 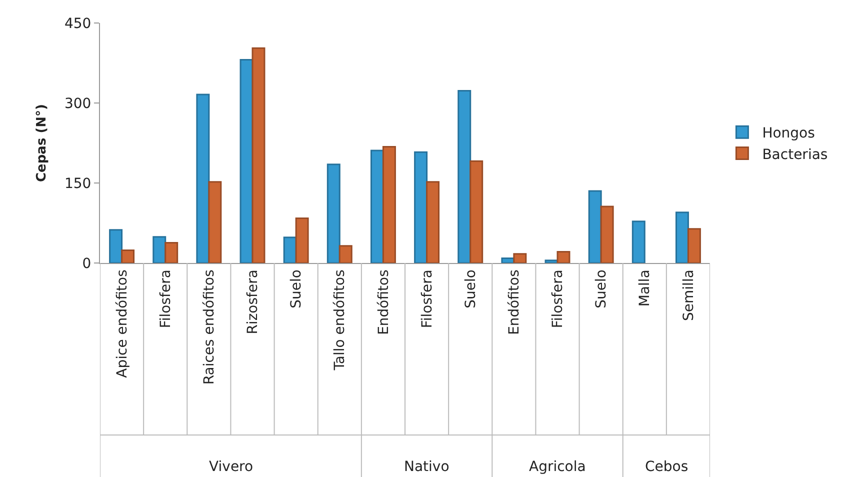 What do you see at coordinates (795, 154) in the screenshot?
I see `legend-label: Bacterias` at bounding box center [795, 154].